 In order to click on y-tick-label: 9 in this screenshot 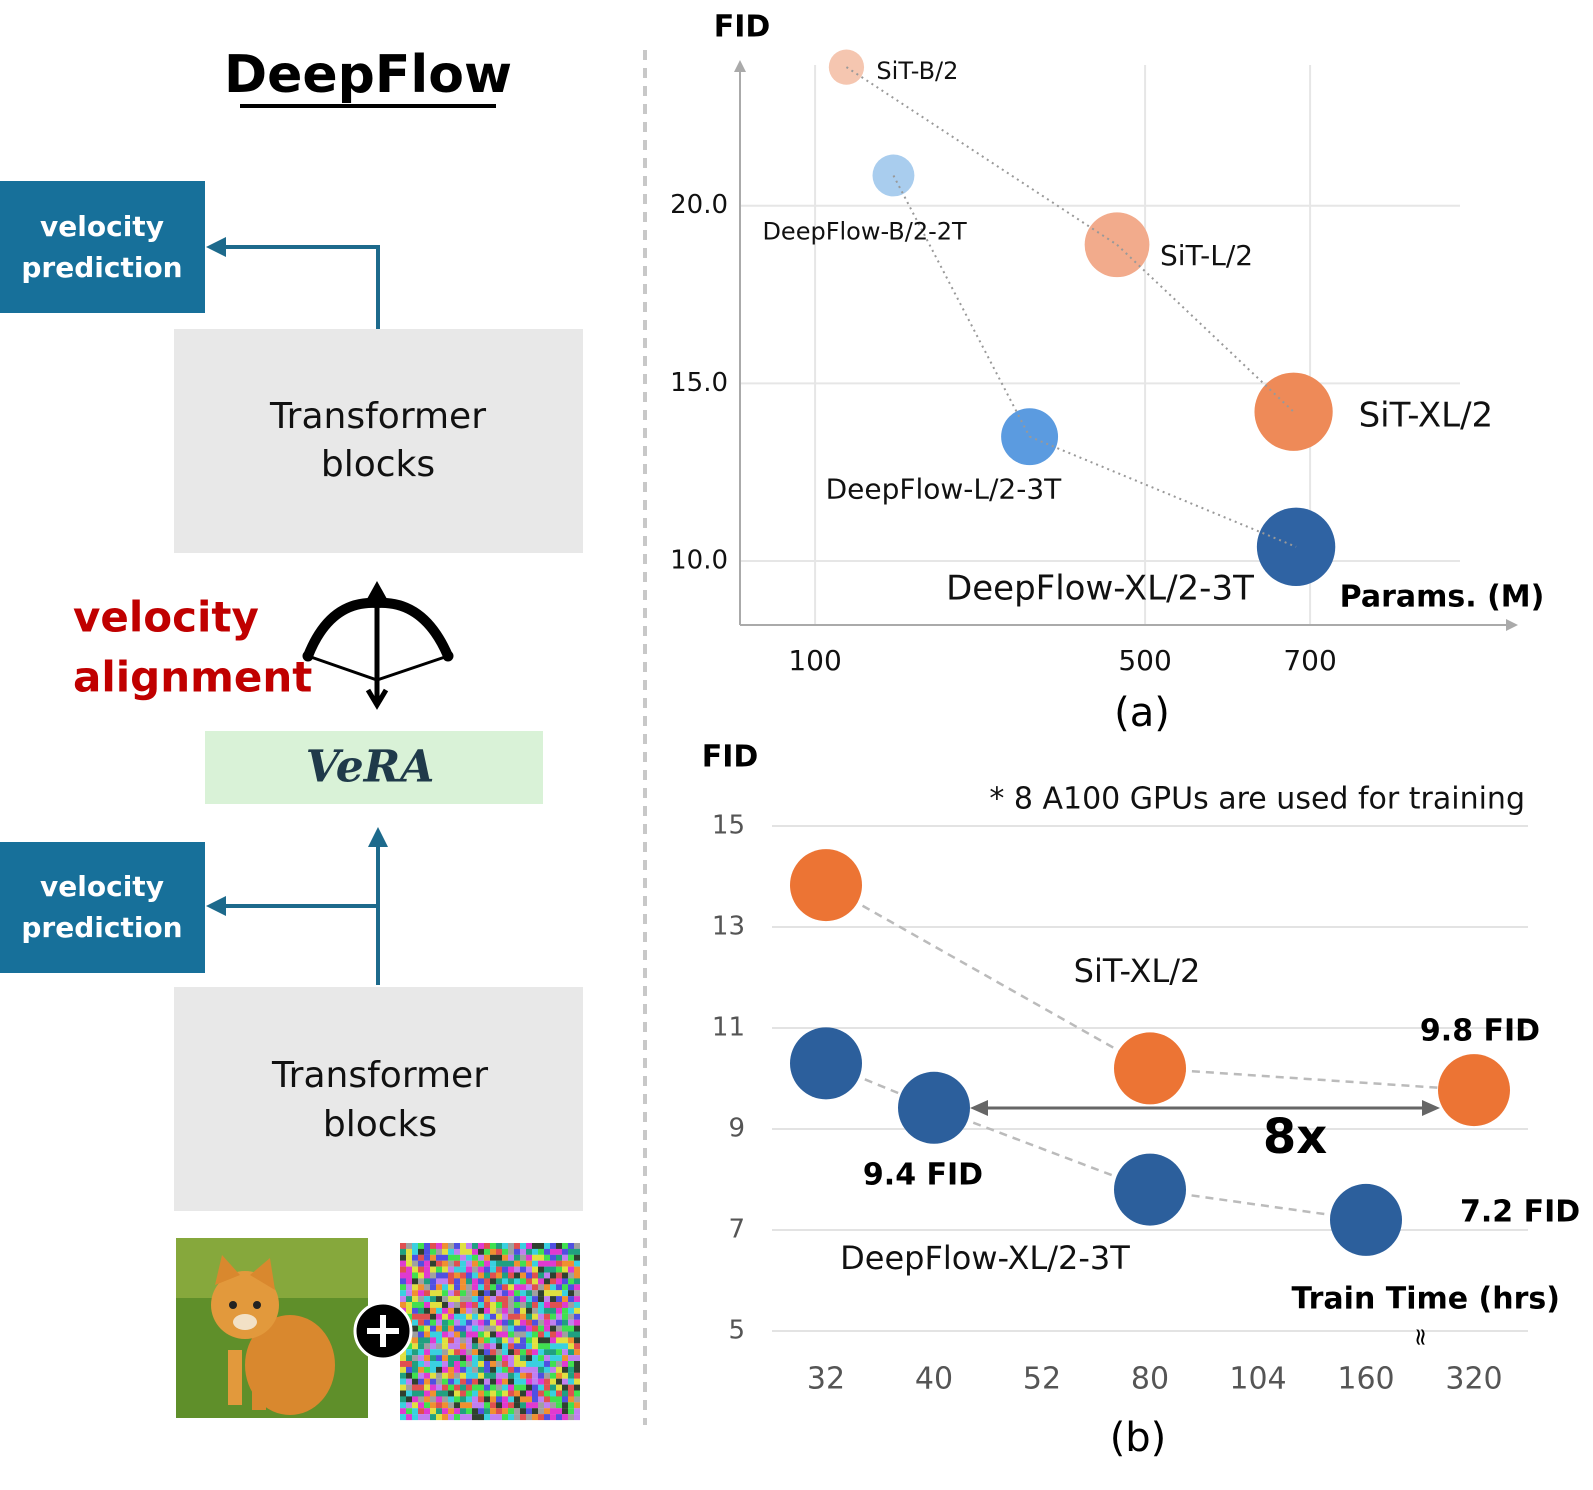, I will do `click(736, 1129)`.